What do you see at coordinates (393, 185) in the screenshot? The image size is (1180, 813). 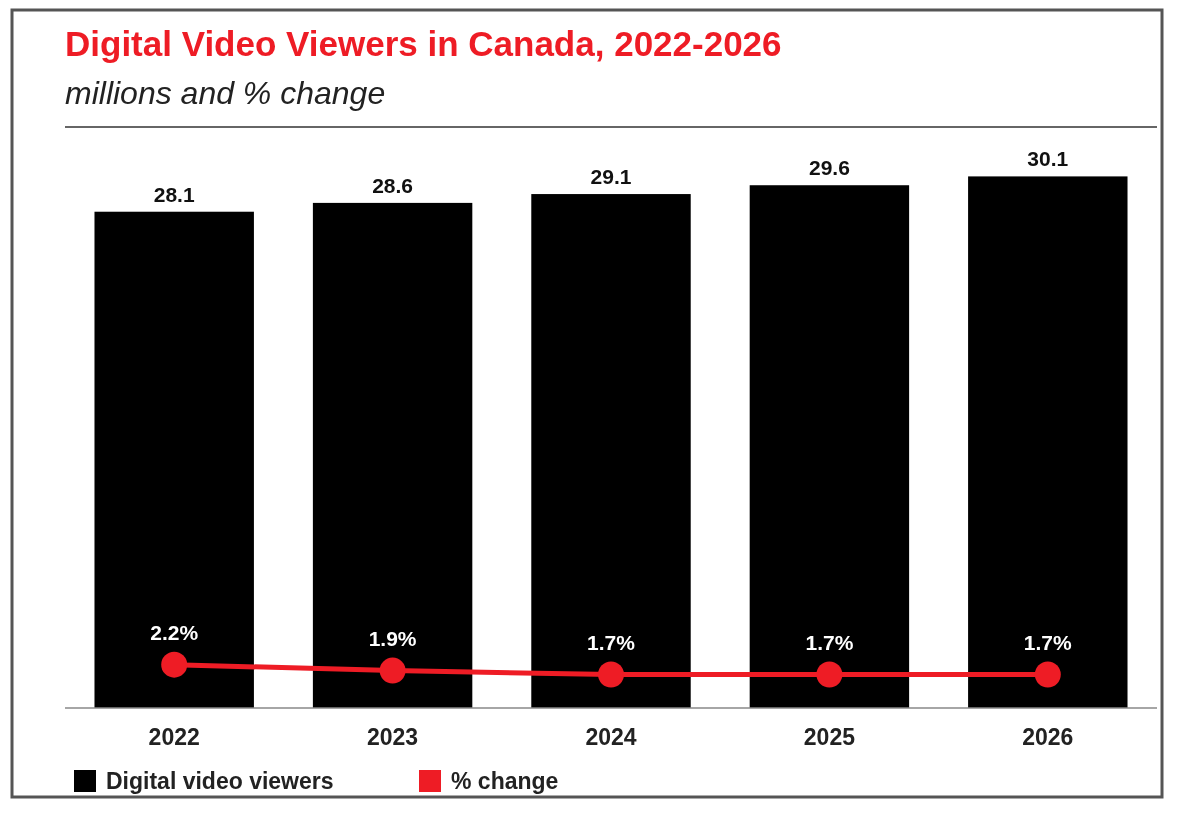 I see `data-label: 28.6` at bounding box center [393, 185].